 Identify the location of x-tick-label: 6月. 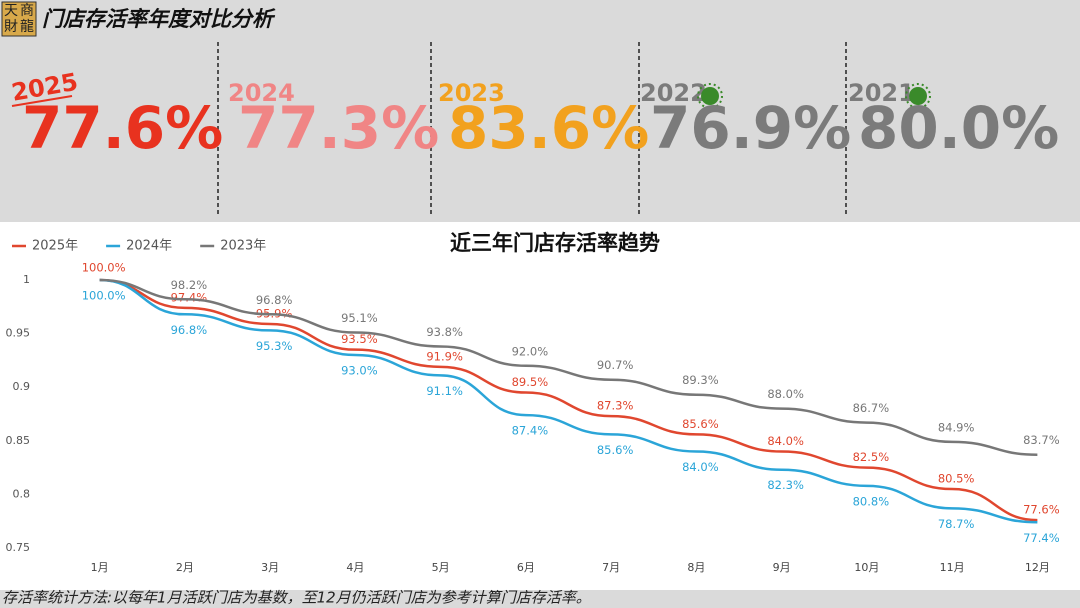
(526, 567).